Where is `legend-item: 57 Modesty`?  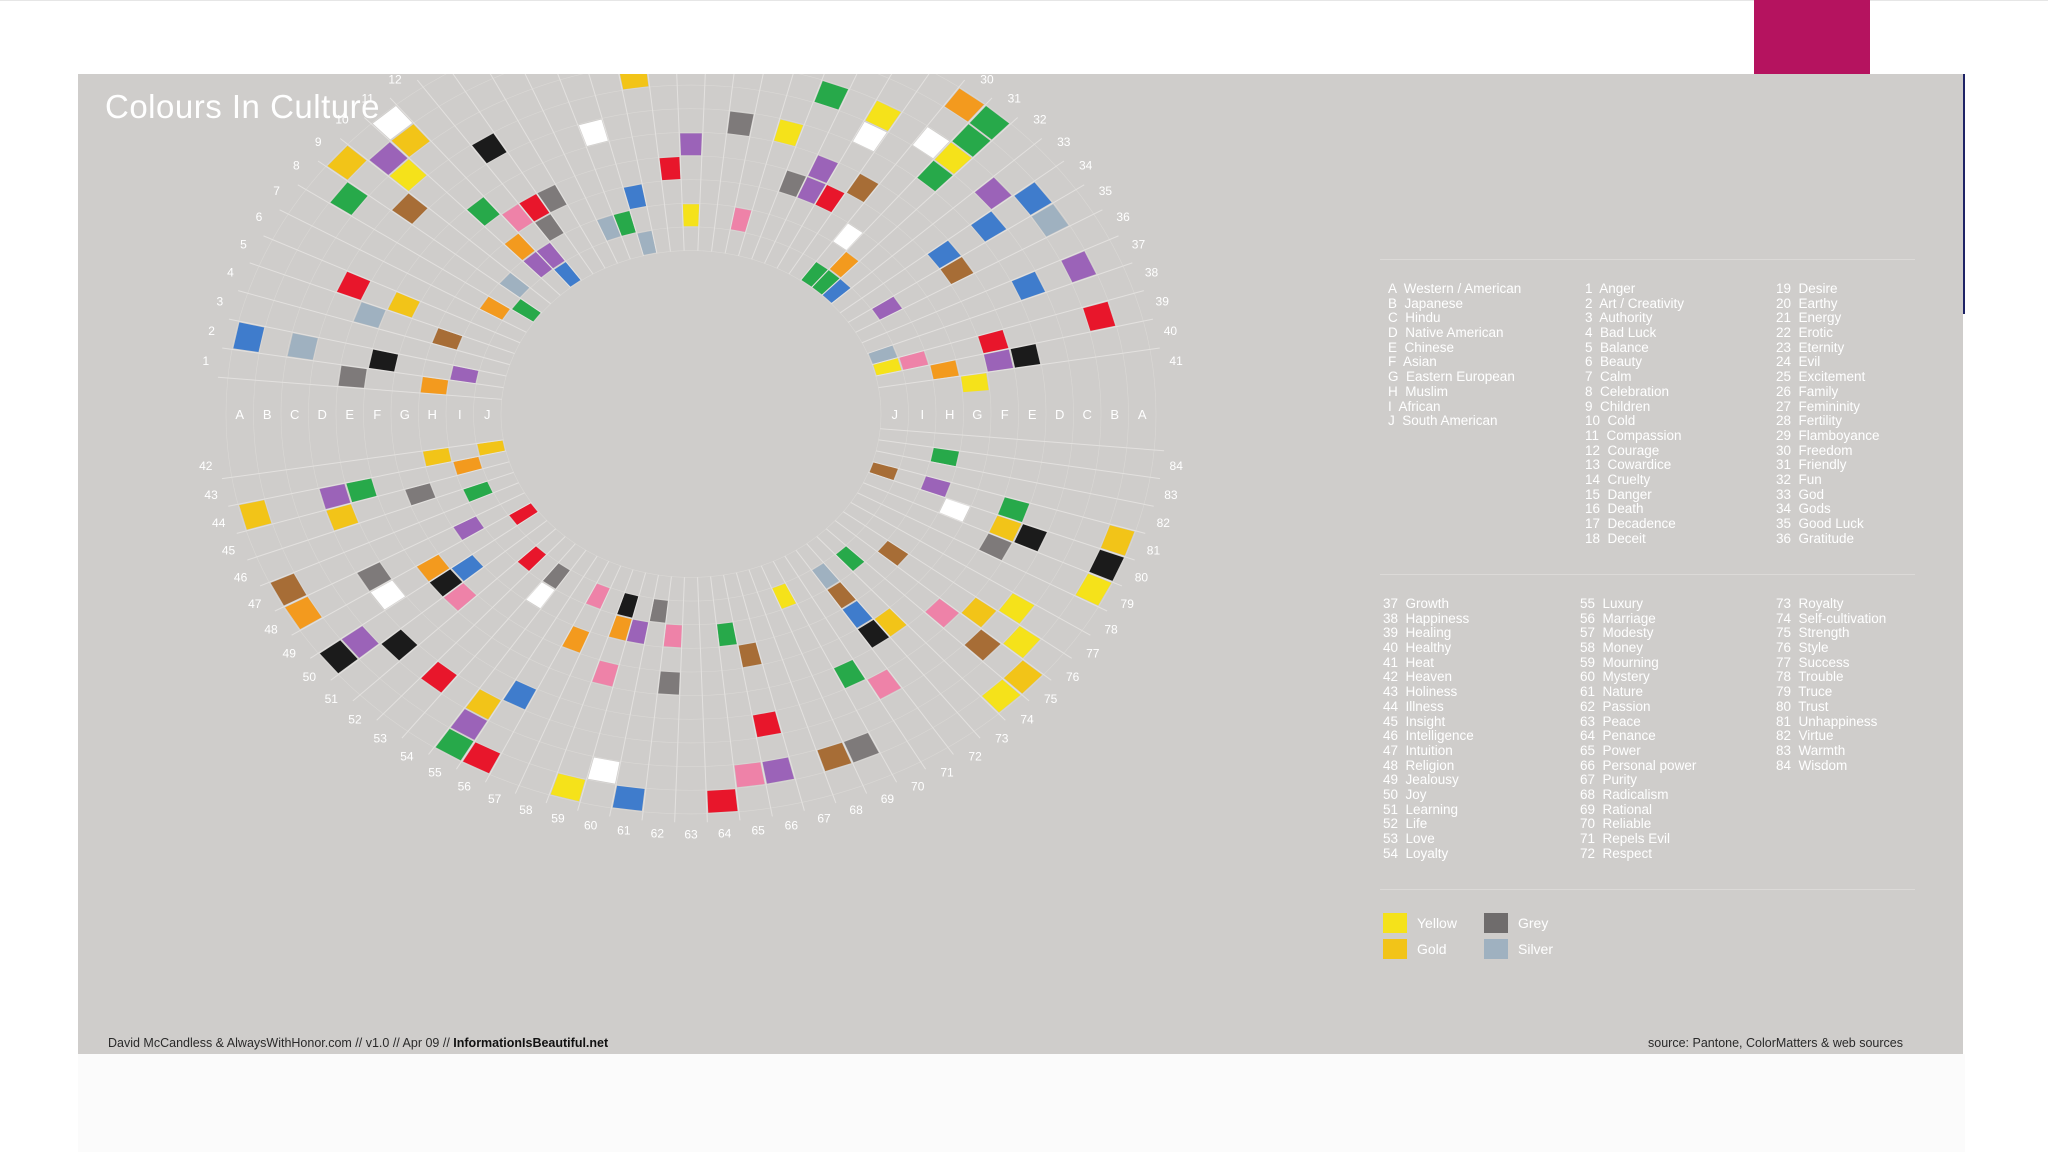 legend-item: 57 Modesty is located at coordinates (1617, 633).